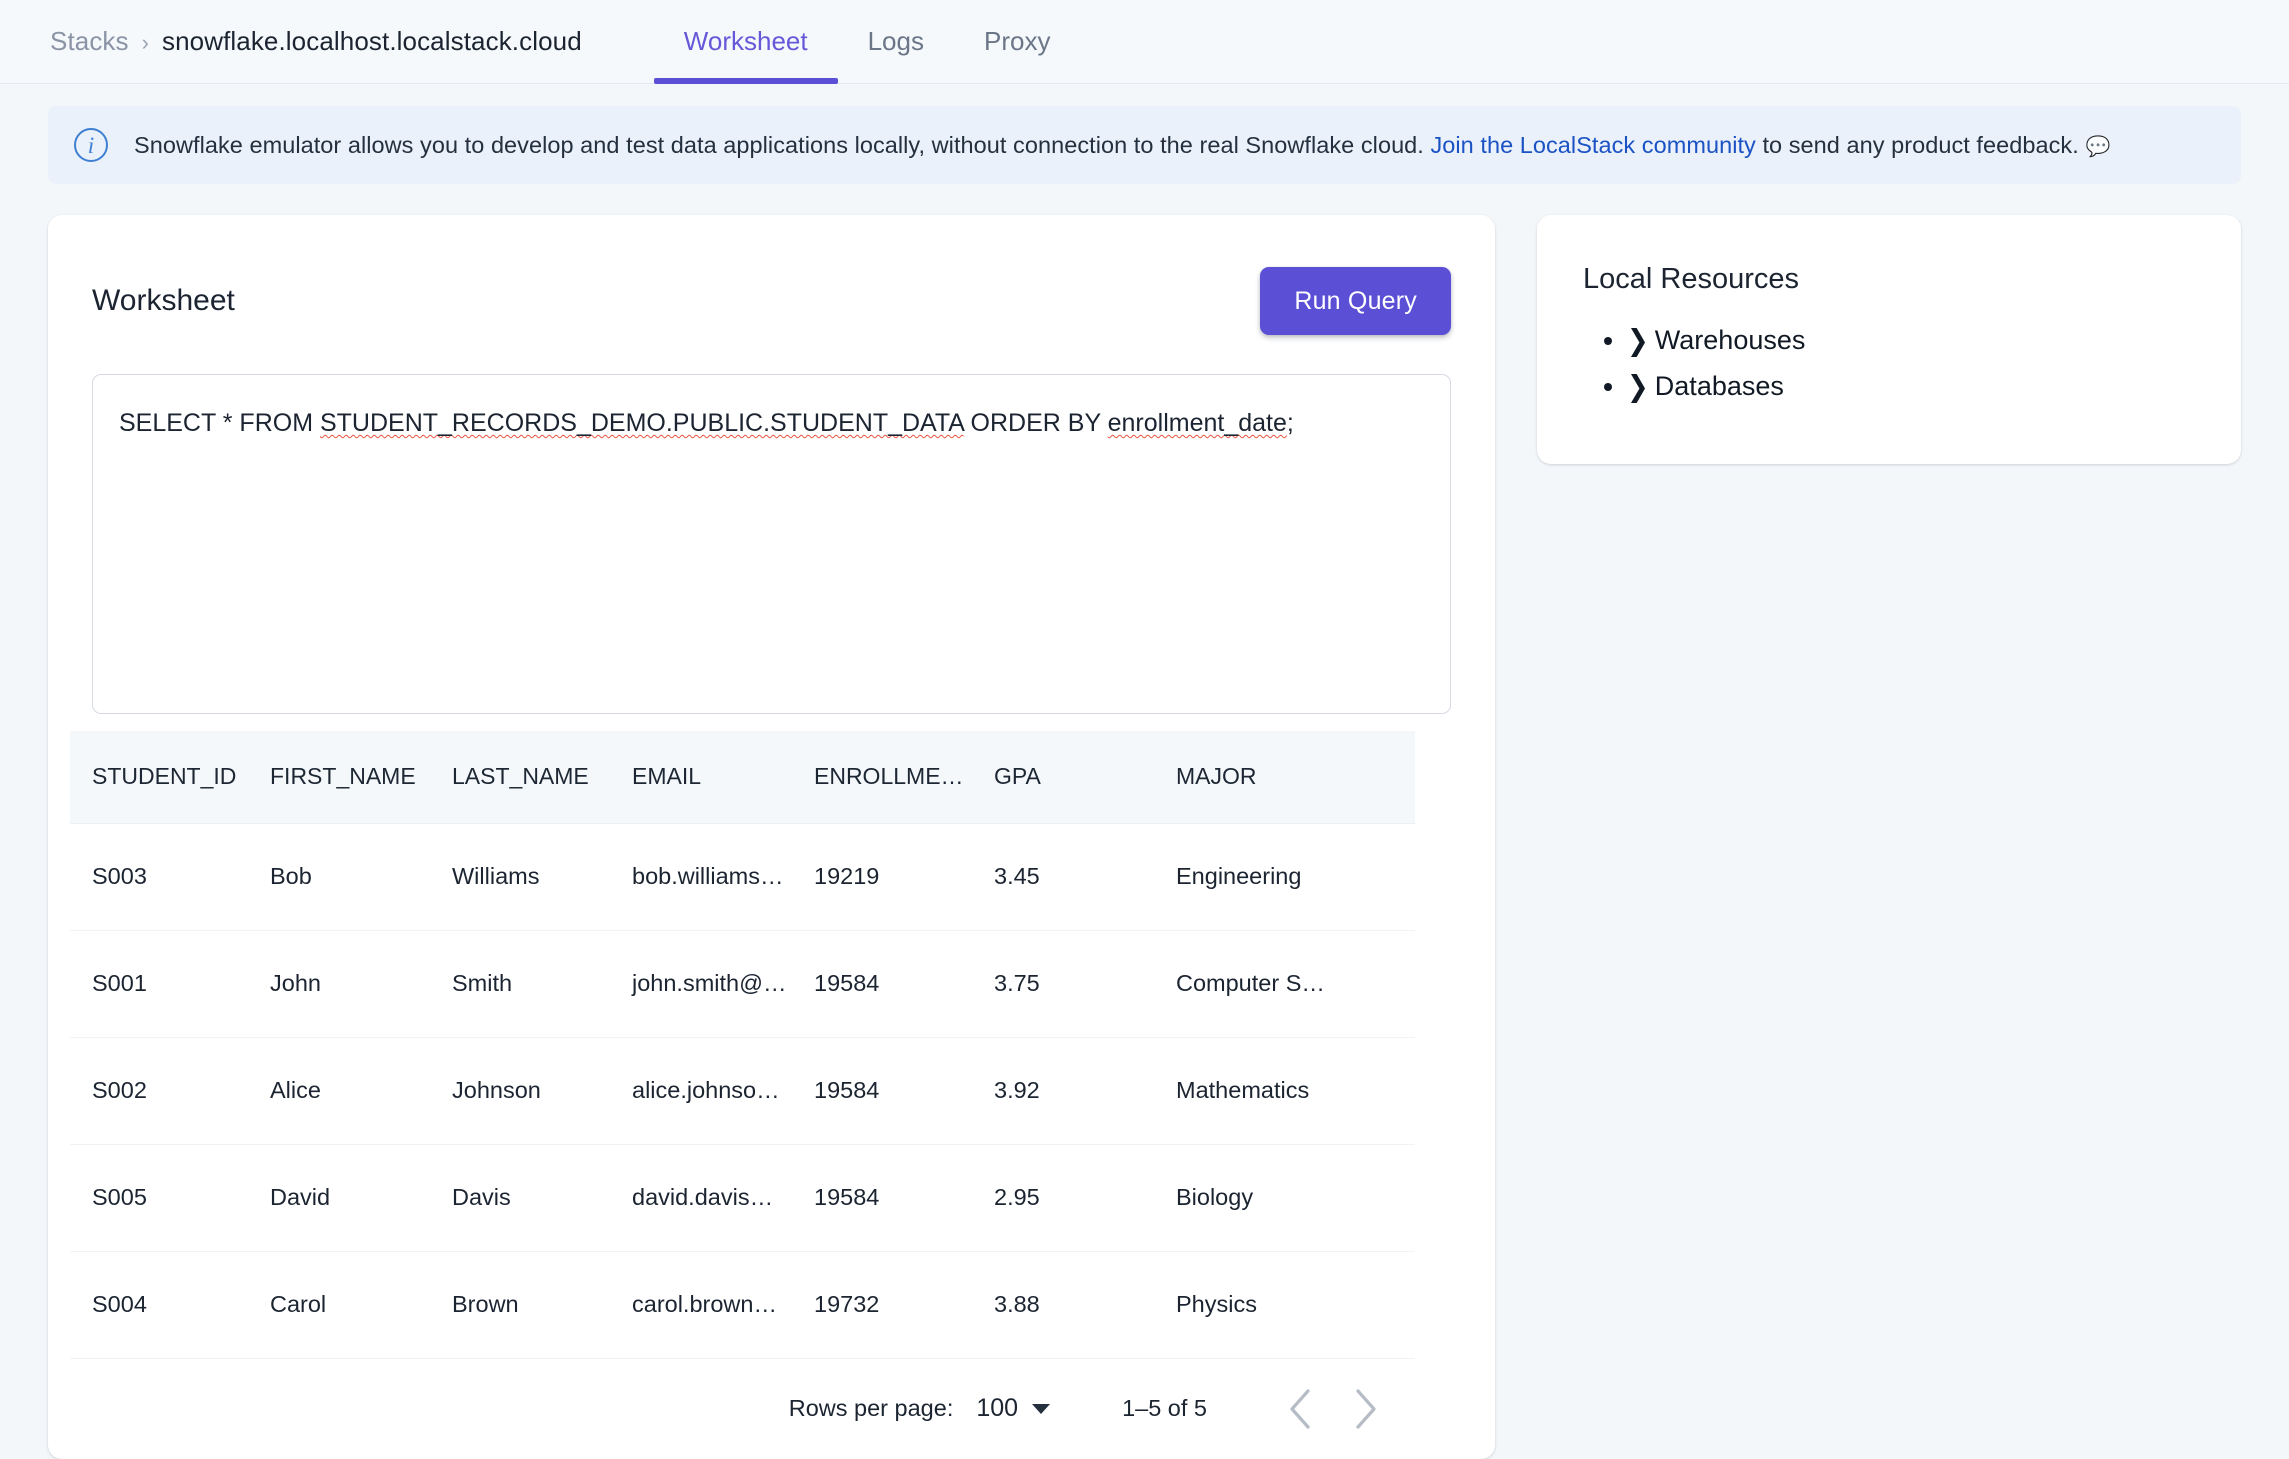 Image resolution: width=2289 pixels, height=1459 pixels. Describe the element at coordinates (91, 145) in the screenshot. I see `info-icon: i` at that location.